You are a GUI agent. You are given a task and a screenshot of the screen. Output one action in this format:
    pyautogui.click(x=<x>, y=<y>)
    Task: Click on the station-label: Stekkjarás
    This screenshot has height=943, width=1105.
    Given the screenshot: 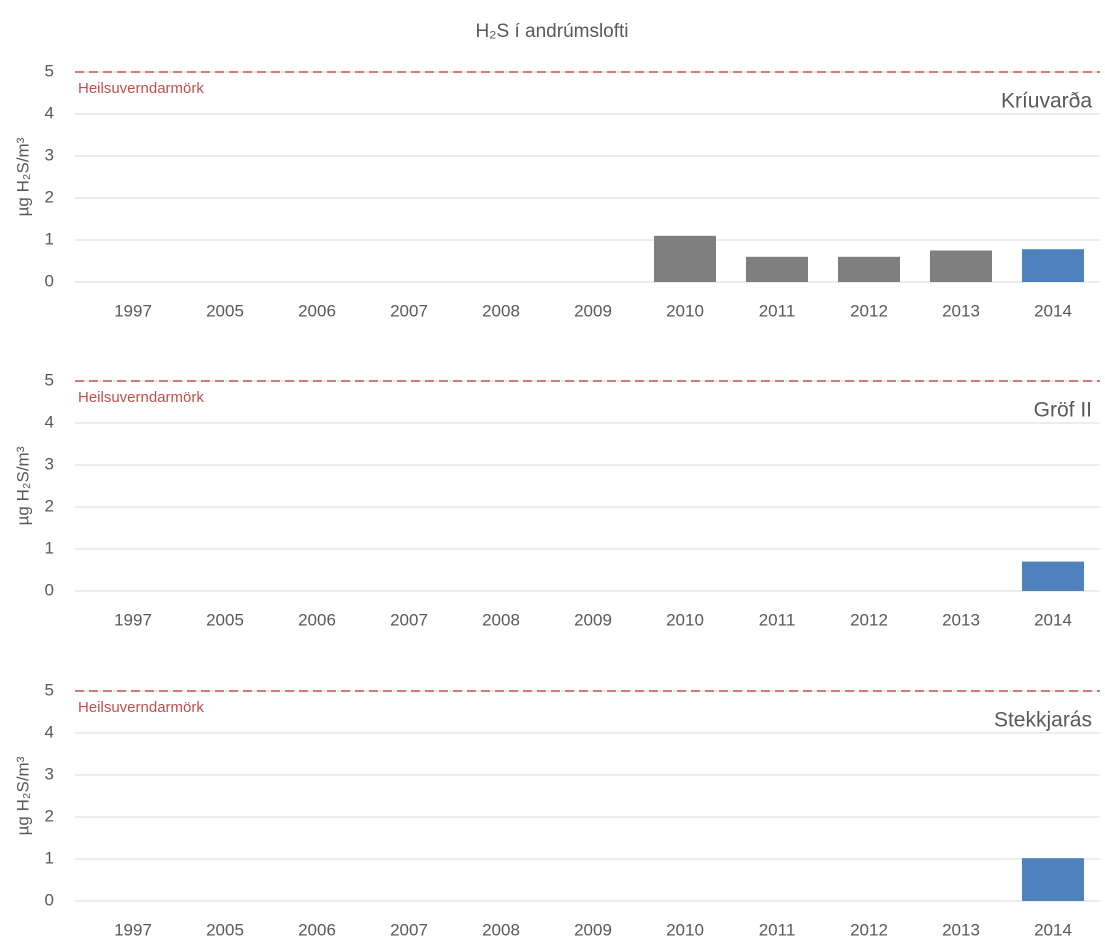 What is the action you would take?
    pyautogui.click(x=1043, y=720)
    